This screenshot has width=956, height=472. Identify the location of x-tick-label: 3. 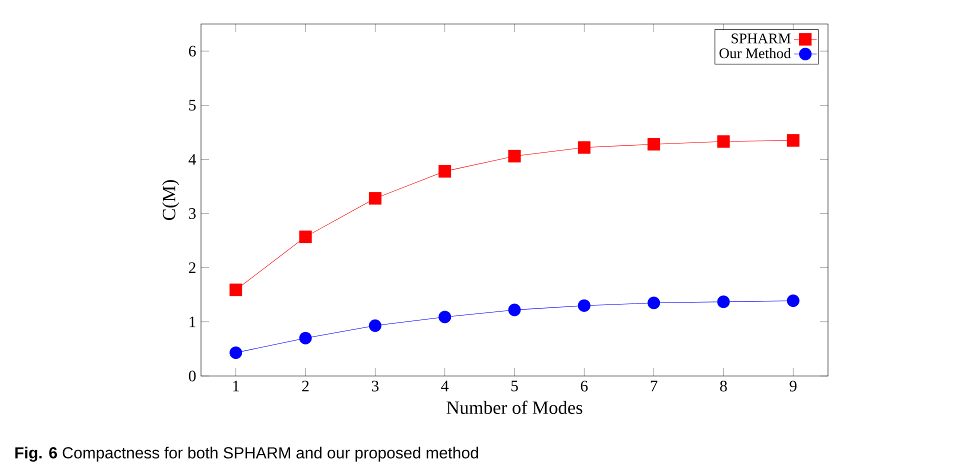
(375, 386).